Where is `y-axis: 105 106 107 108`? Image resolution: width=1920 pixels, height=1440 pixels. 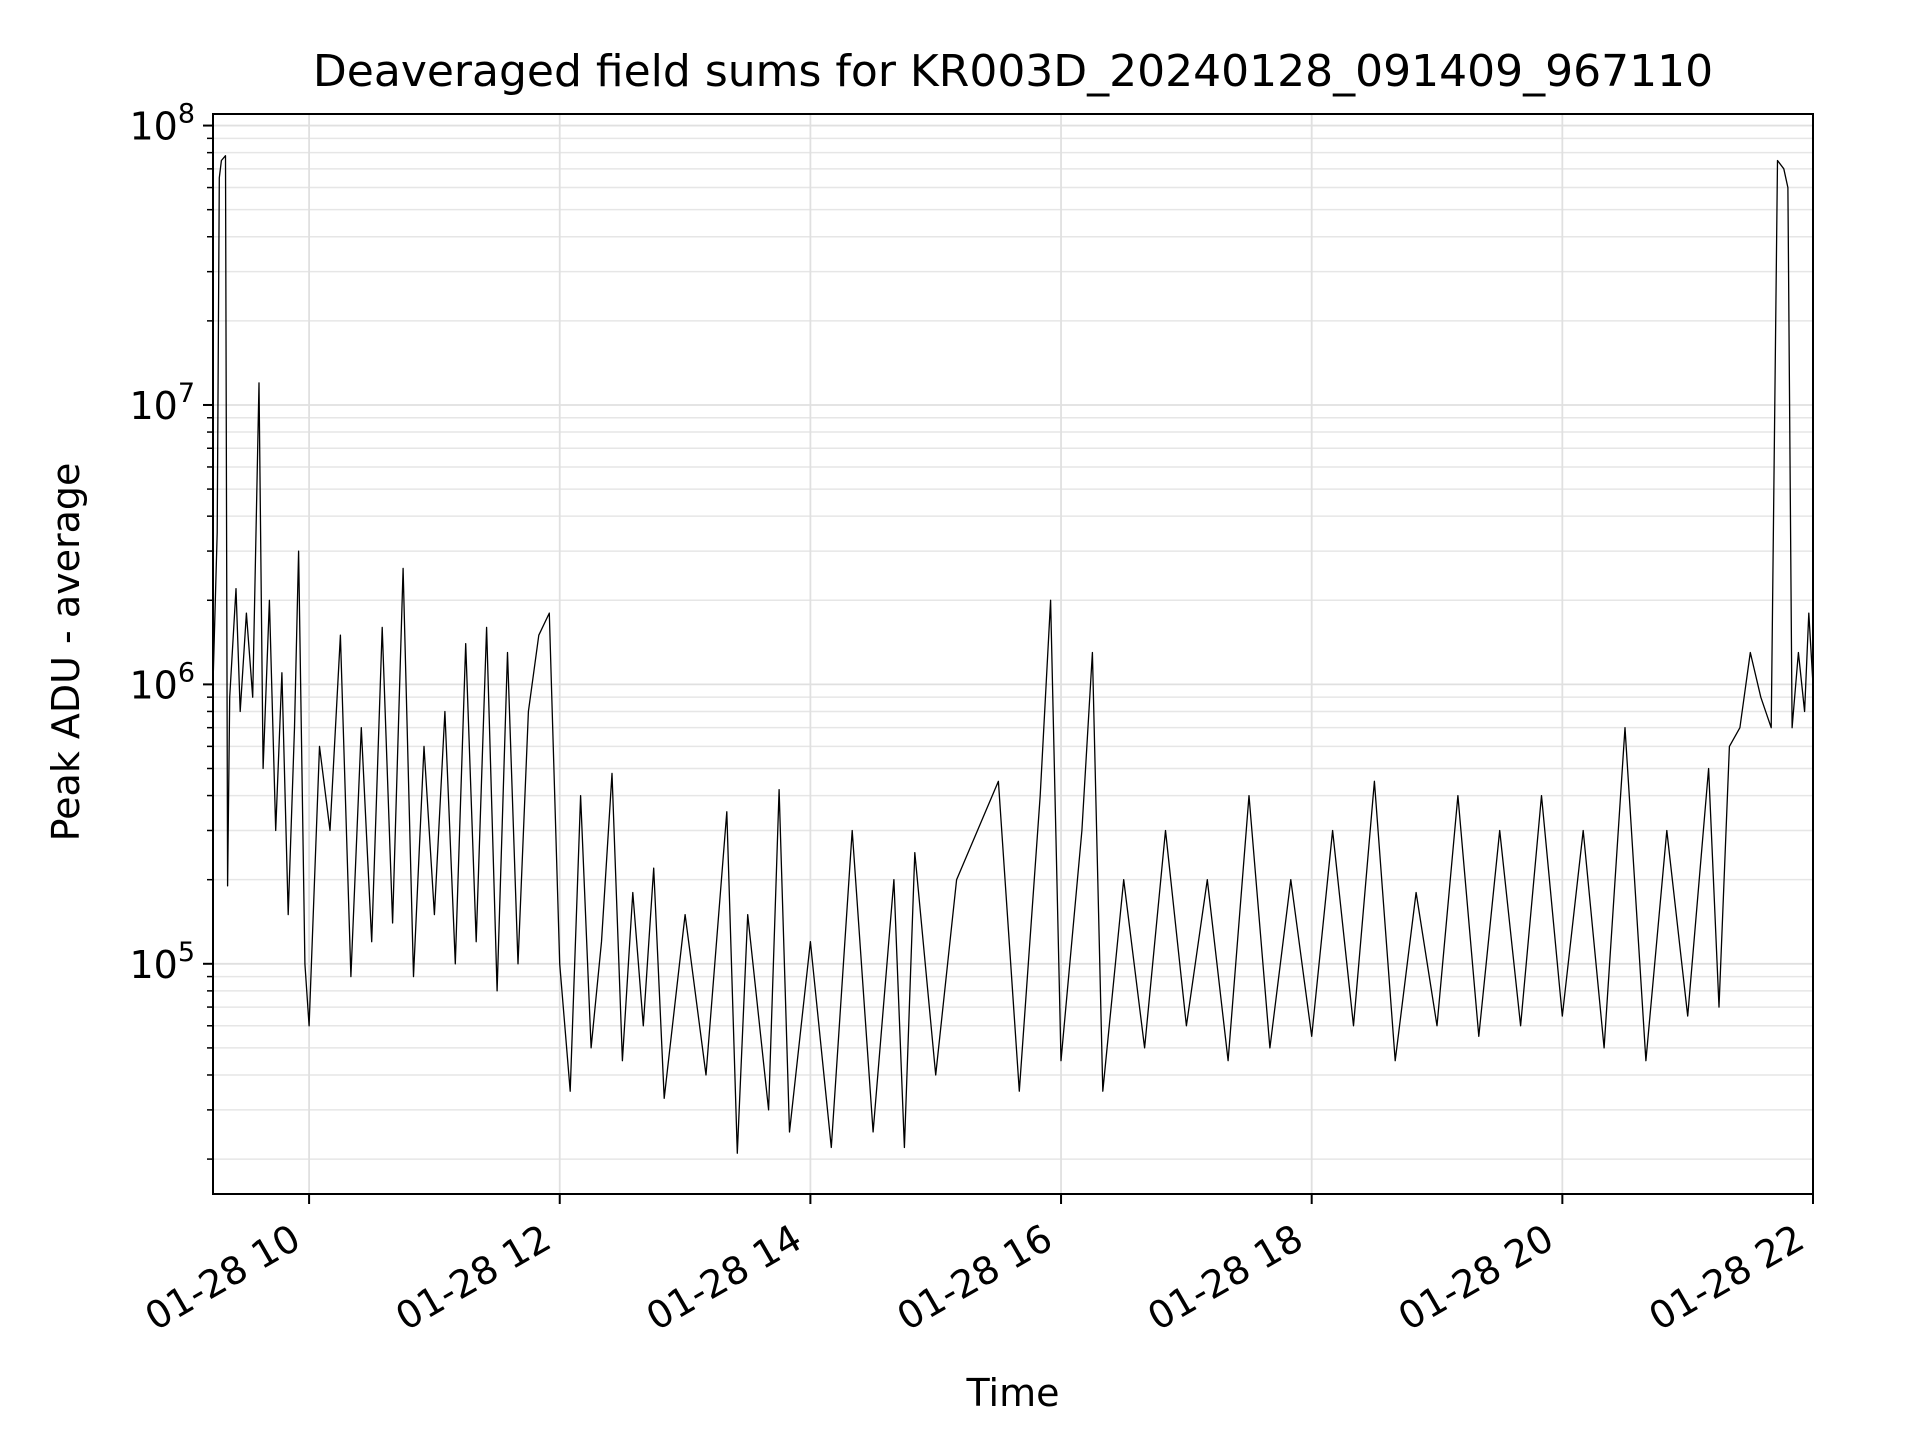
y-axis: 105 106 107 108 is located at coordinates (171, 629).